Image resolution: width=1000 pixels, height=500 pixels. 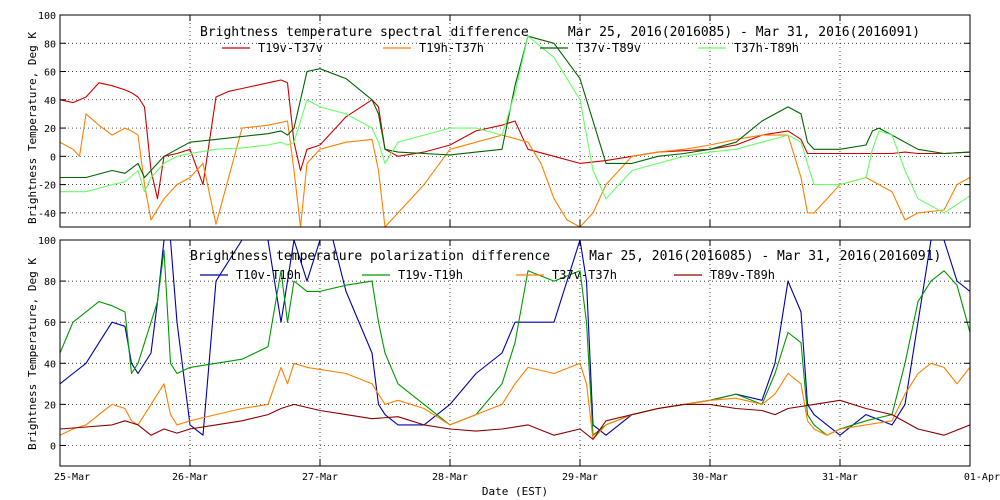 I want to click on x-tick-label: 01-Apr, so click(x=982, y=477).